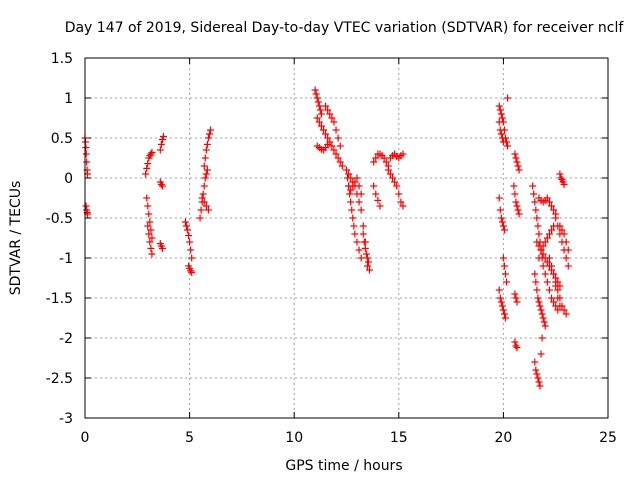 The width and height of the screenshot is (640, 480). Describe the element at coordinates (66, 419) in the screenshot. I see `y-tick-label: -3` at that location.